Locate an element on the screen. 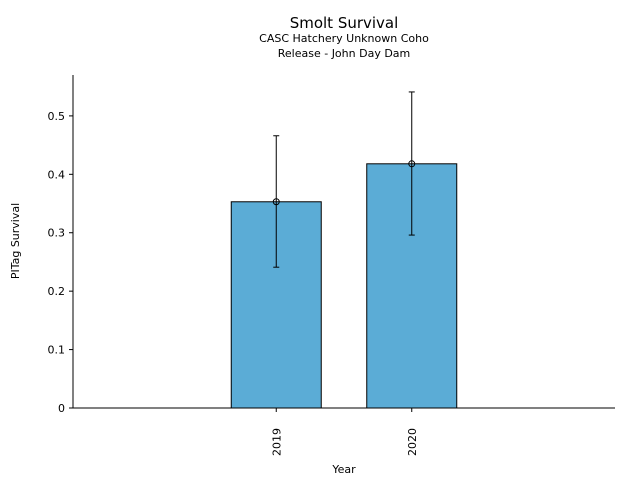 Image resolution: width=640 pixels, height=480 pixels. chart-title: Smolt Survival is located at coordinates (344, 23).